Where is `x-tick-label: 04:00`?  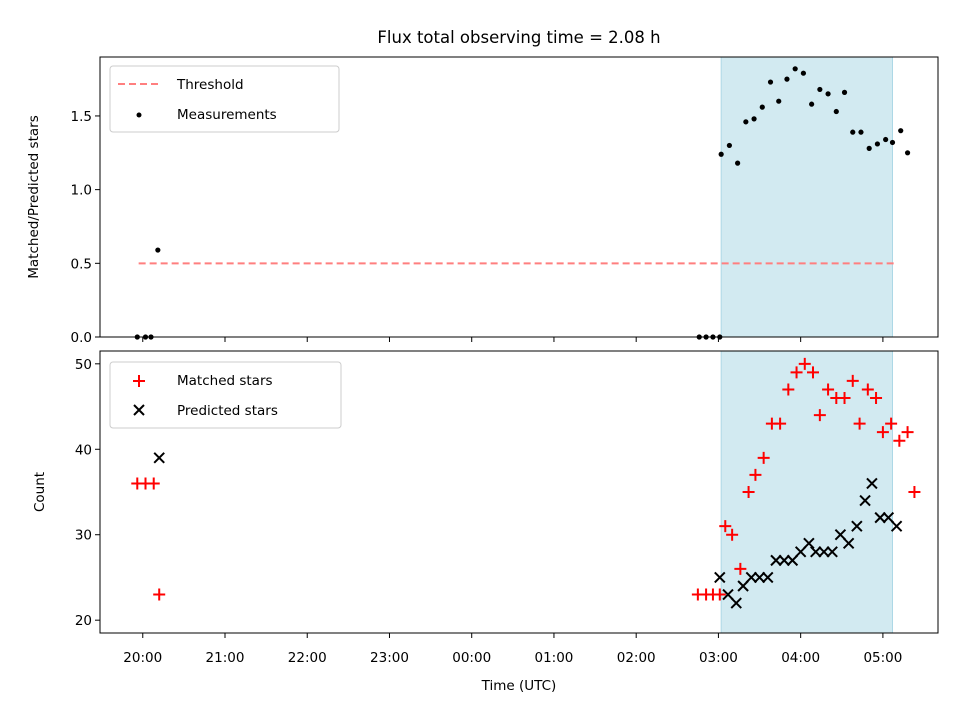
x-tick-label: 04:00 is located at coordinates (800, 658).